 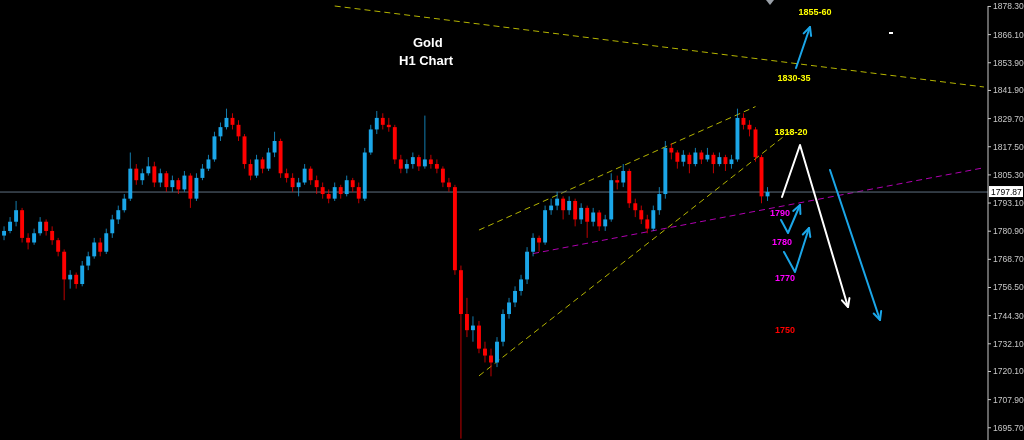 What do you see at coordinates (1008, 90) in the screenshot?
I see `y-tick-label: 1841.90` at bounding box center [1008, 90].